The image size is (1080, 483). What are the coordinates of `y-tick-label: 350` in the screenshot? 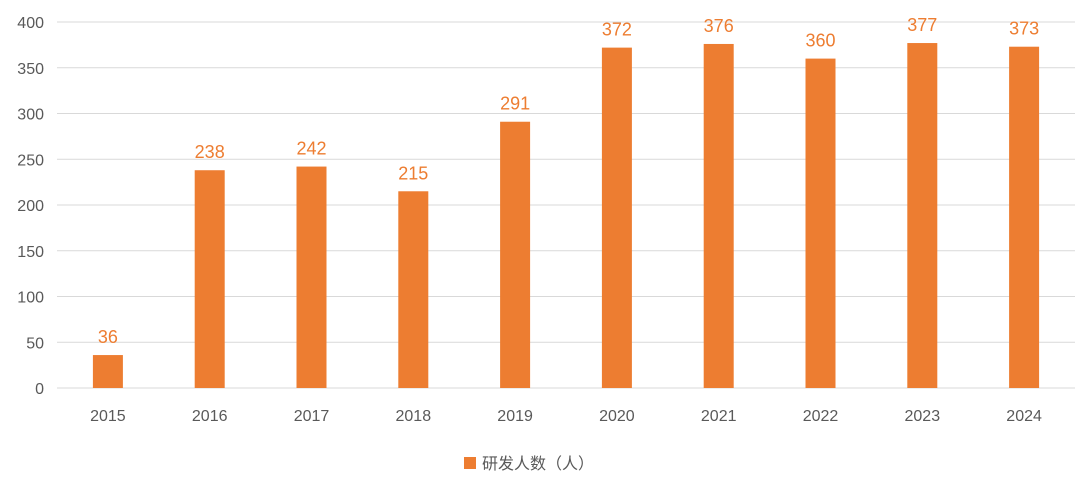 It's located at (30, 69).